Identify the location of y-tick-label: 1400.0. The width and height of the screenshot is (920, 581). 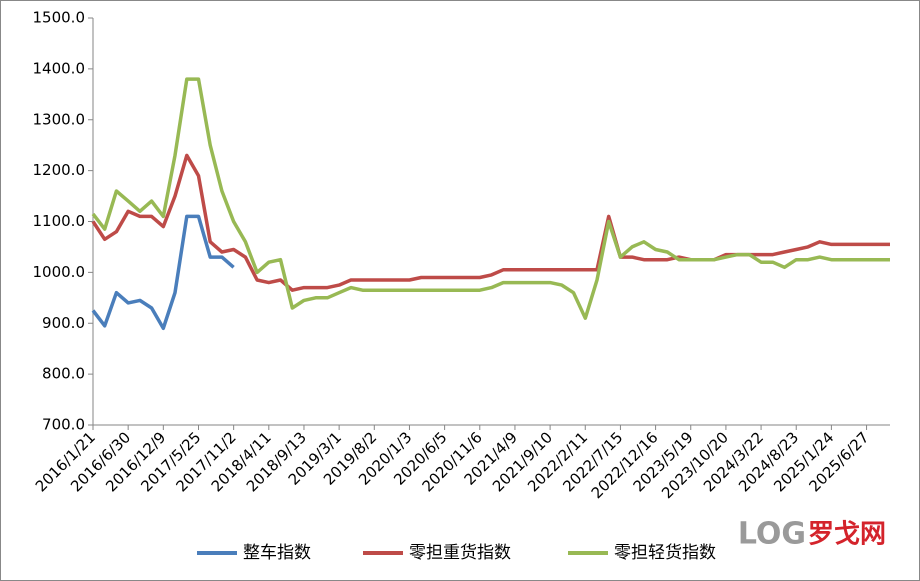
(59, 68).